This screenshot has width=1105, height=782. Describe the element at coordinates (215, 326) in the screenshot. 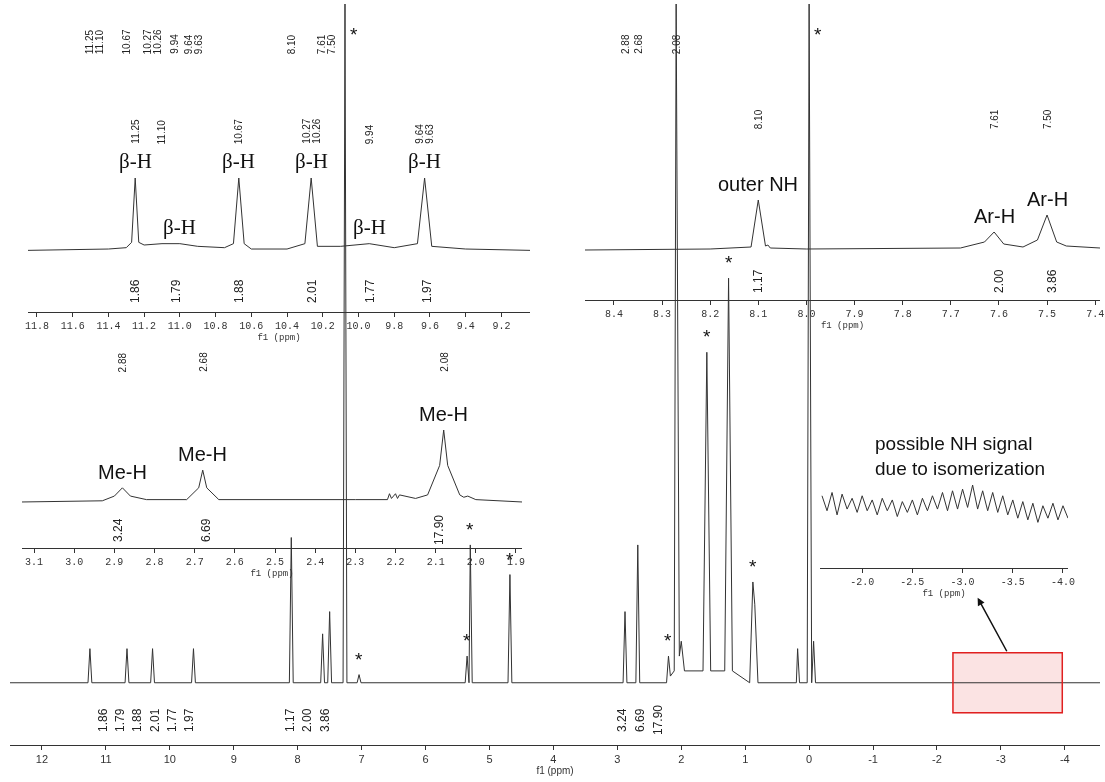

I see `x-tick-label: 10.8` at that location.